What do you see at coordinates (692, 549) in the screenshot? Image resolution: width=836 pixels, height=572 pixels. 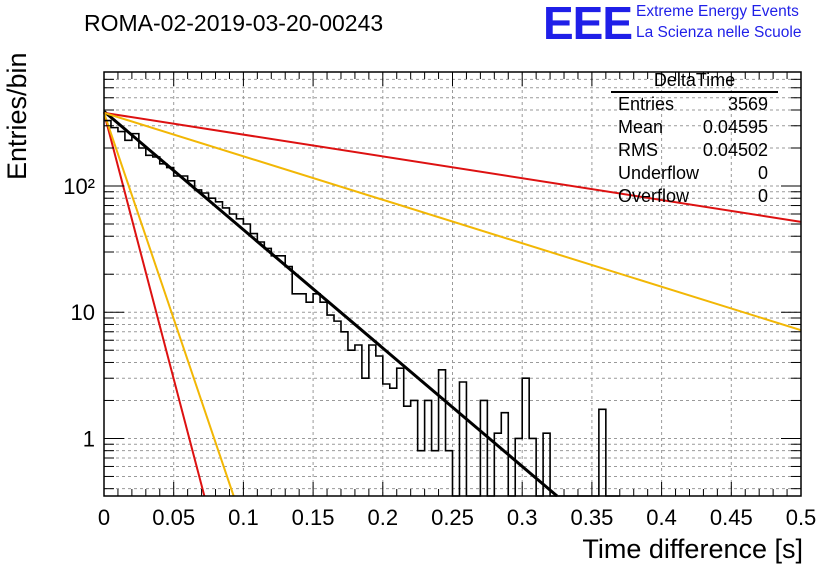 I see `x-axis-label: Time difference [s]` at bounding box center [692, 549].